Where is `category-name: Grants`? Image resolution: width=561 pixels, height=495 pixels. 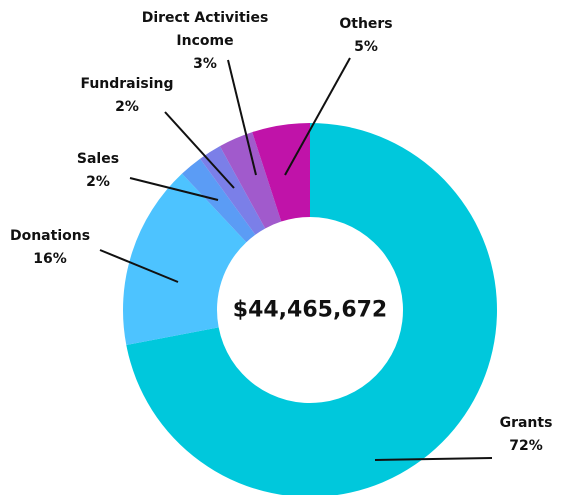
category-name: Grants is located at coordinates (526, 423).